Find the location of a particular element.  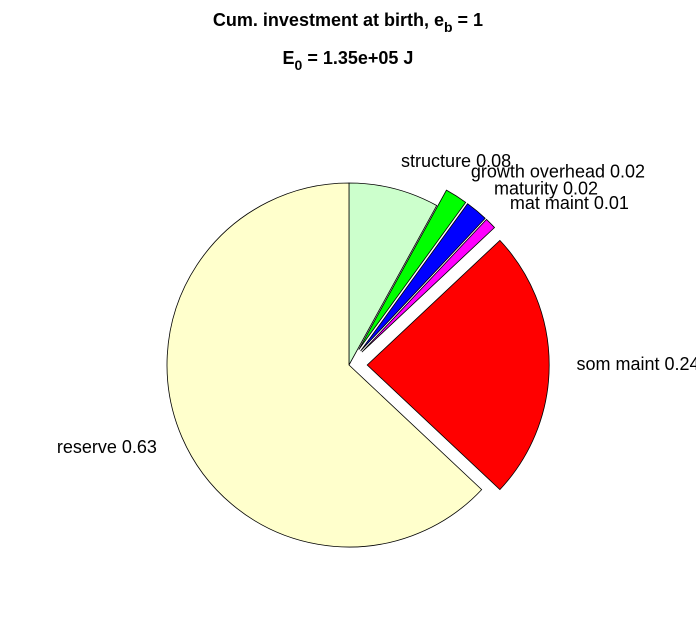

slice-label: som maint 0.24 is located at coordinates (636, 364).